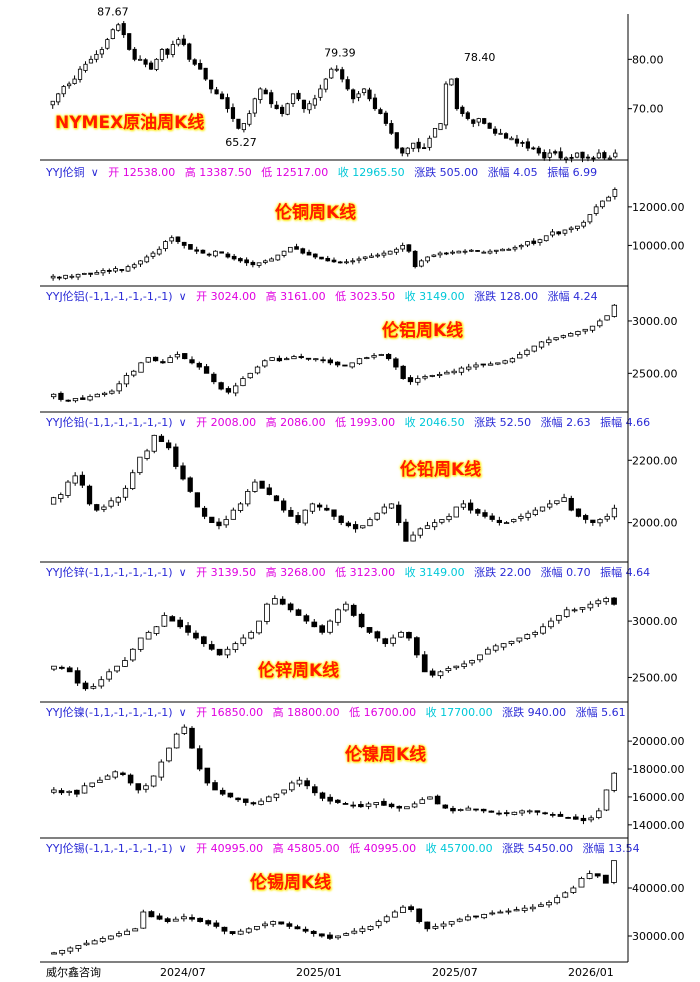 This screenshot has width=700, height=982. What do you see at coordinates (591, 972) in the screenshot?
I see `x-tick-label: 2026/01` at bounding box center [591, 972].